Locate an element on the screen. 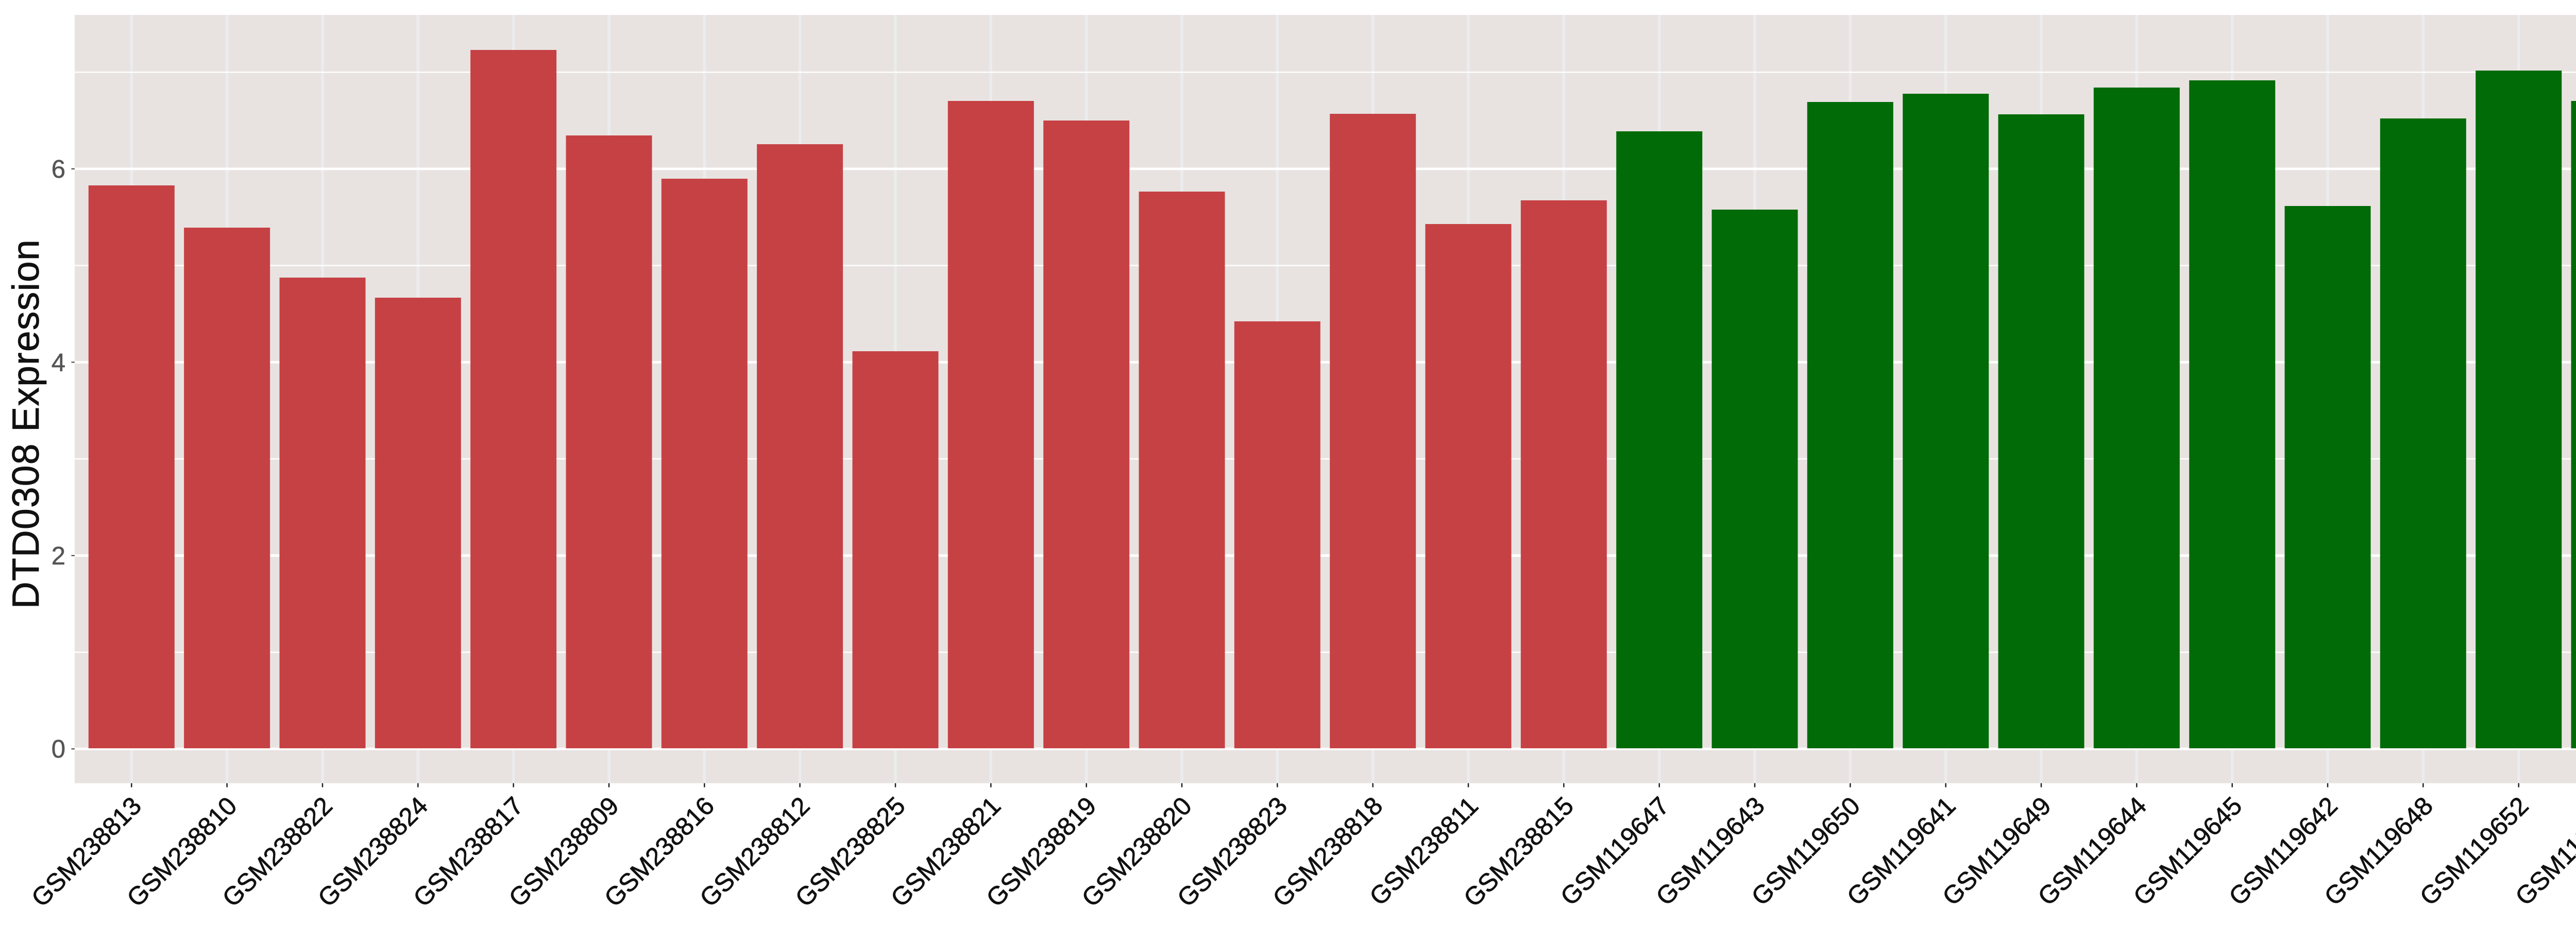  svg-text: 6 is located at coordinates (59, 169).